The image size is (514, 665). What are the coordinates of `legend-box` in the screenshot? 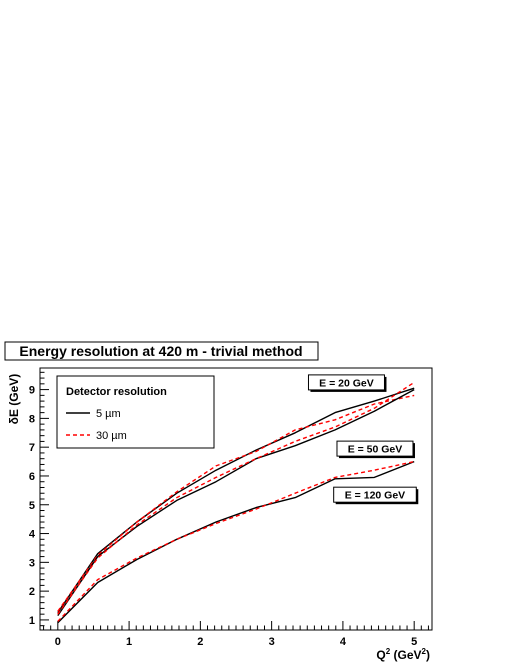 It's located at (135, 412).